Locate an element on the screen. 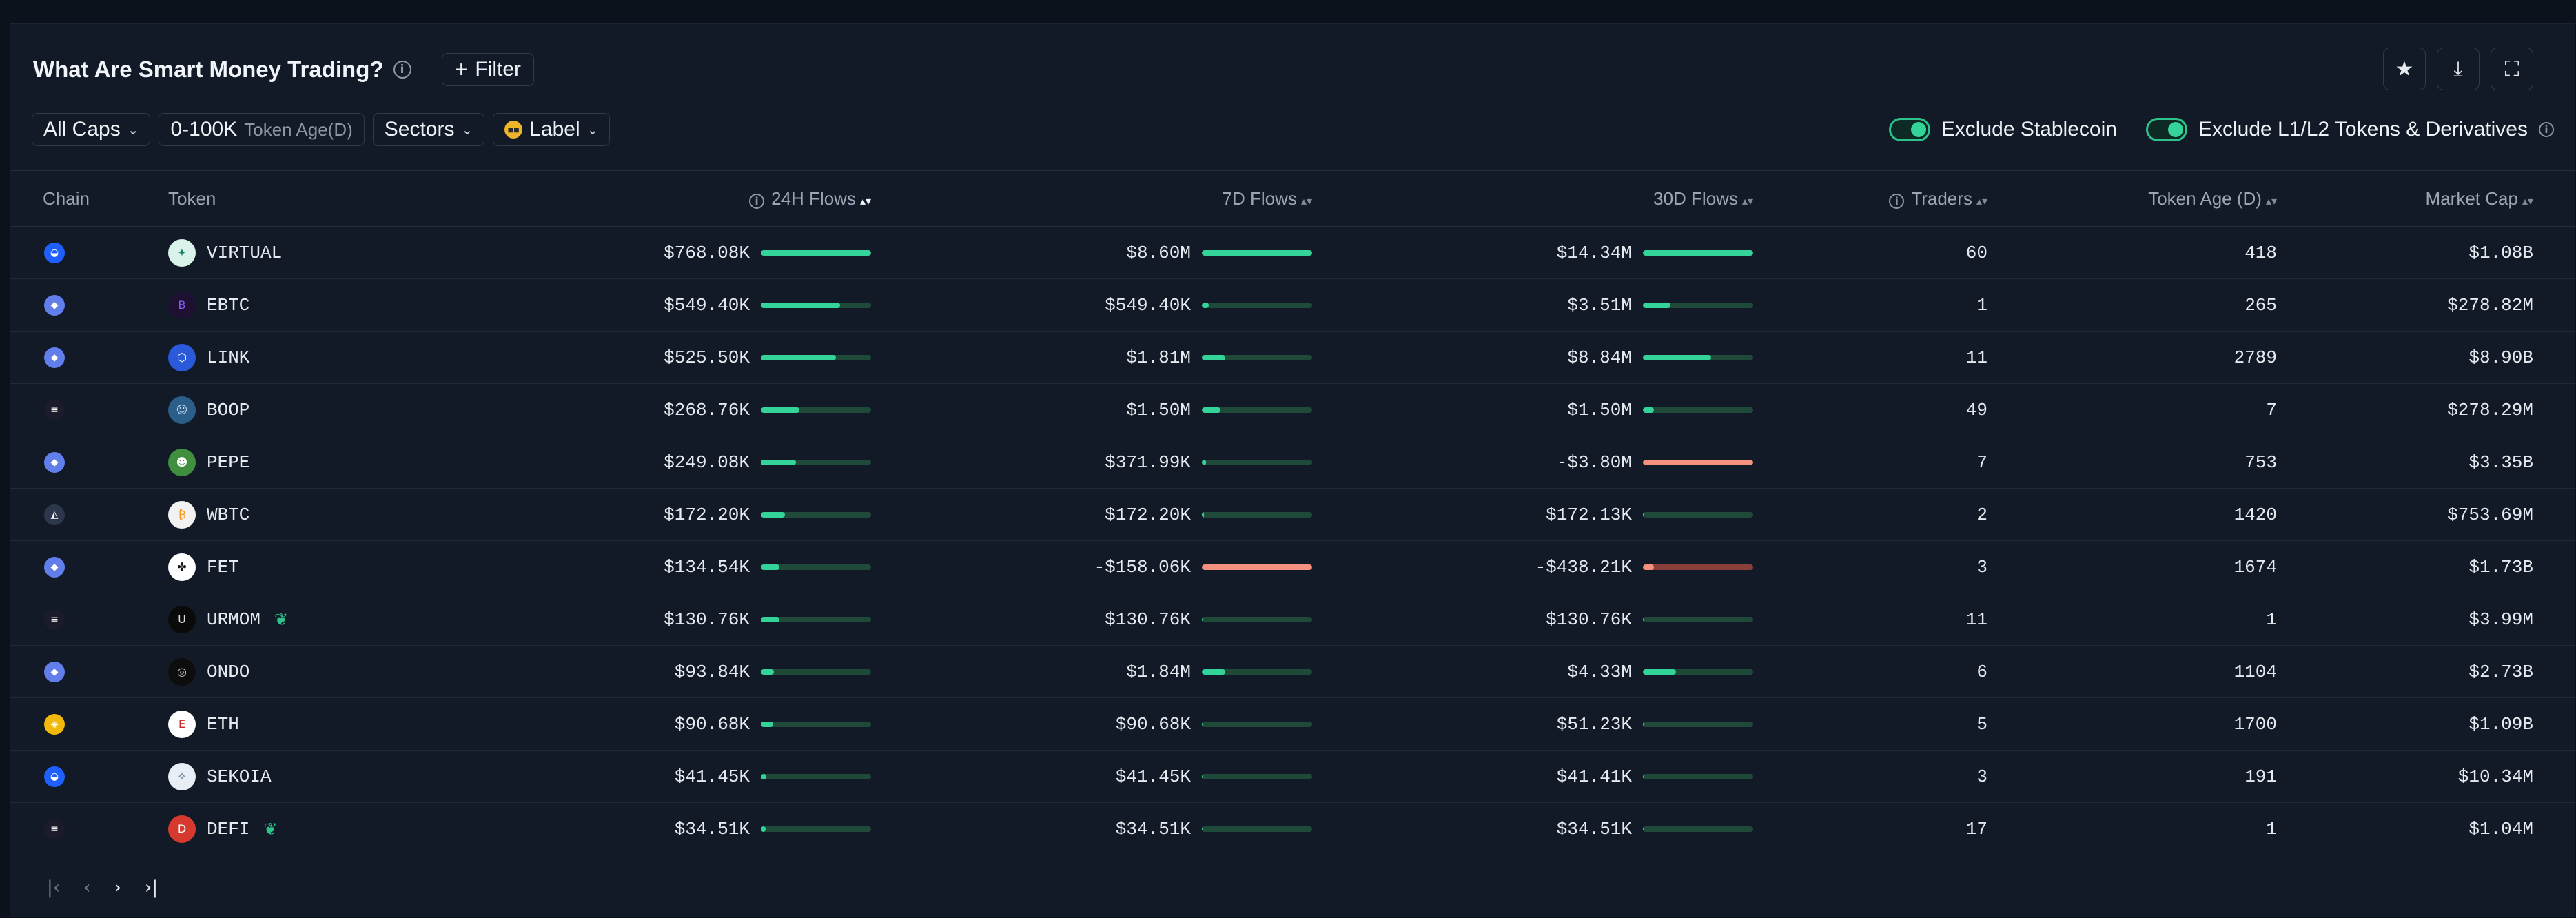  token-symbol: BOOP is located at coordinates (228, 409).